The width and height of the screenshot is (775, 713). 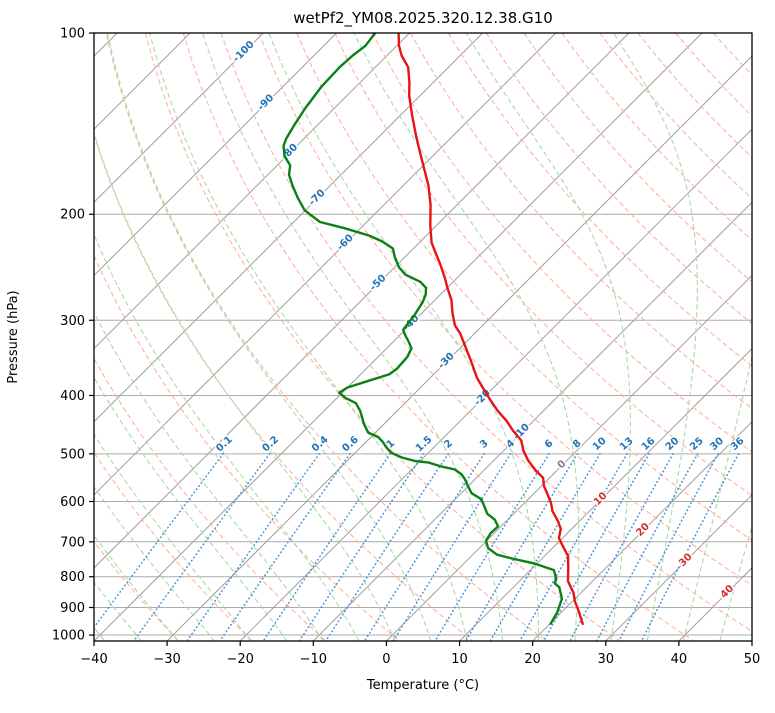 What do you see at coordinates (673, 445) in the screenshot?
I see `mixing-ratio-label: 20` at bounding box center [673, 445].